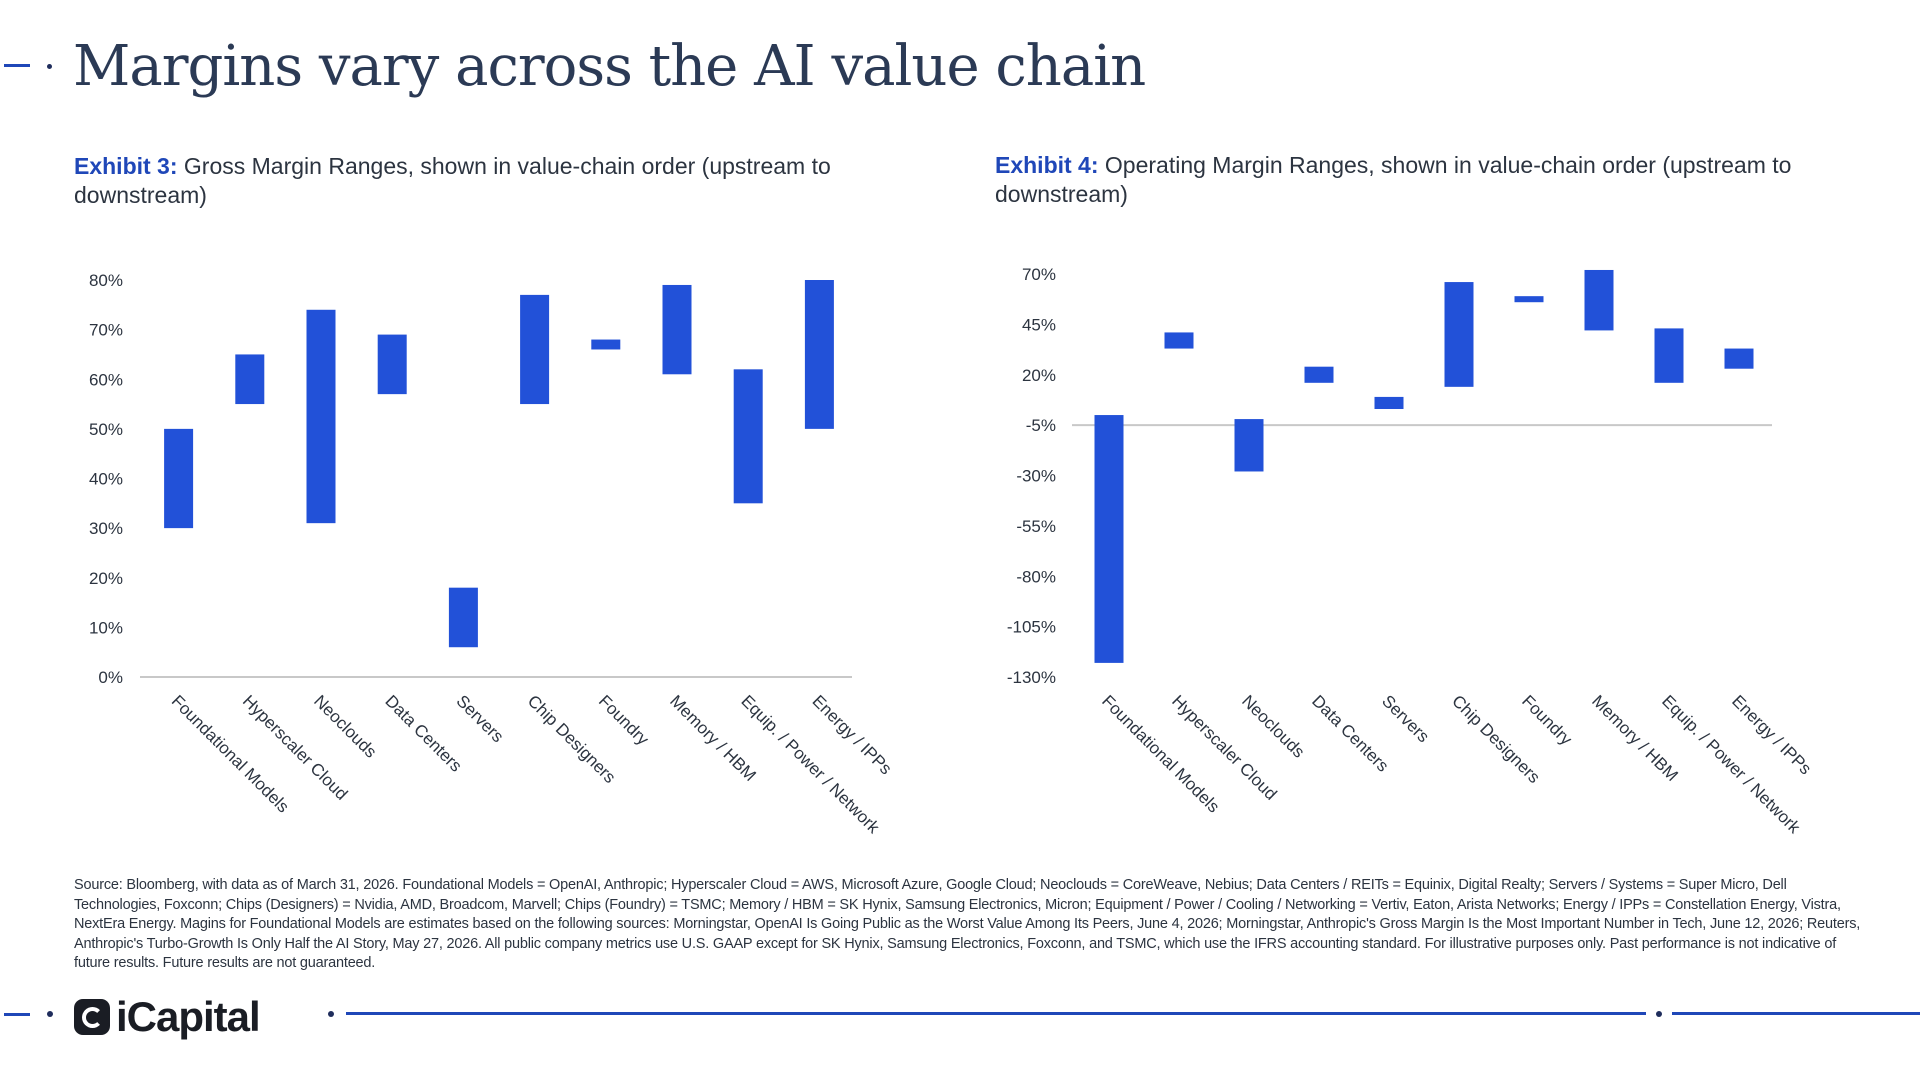  I want to click on title-accent-dash, so click(17, 65).